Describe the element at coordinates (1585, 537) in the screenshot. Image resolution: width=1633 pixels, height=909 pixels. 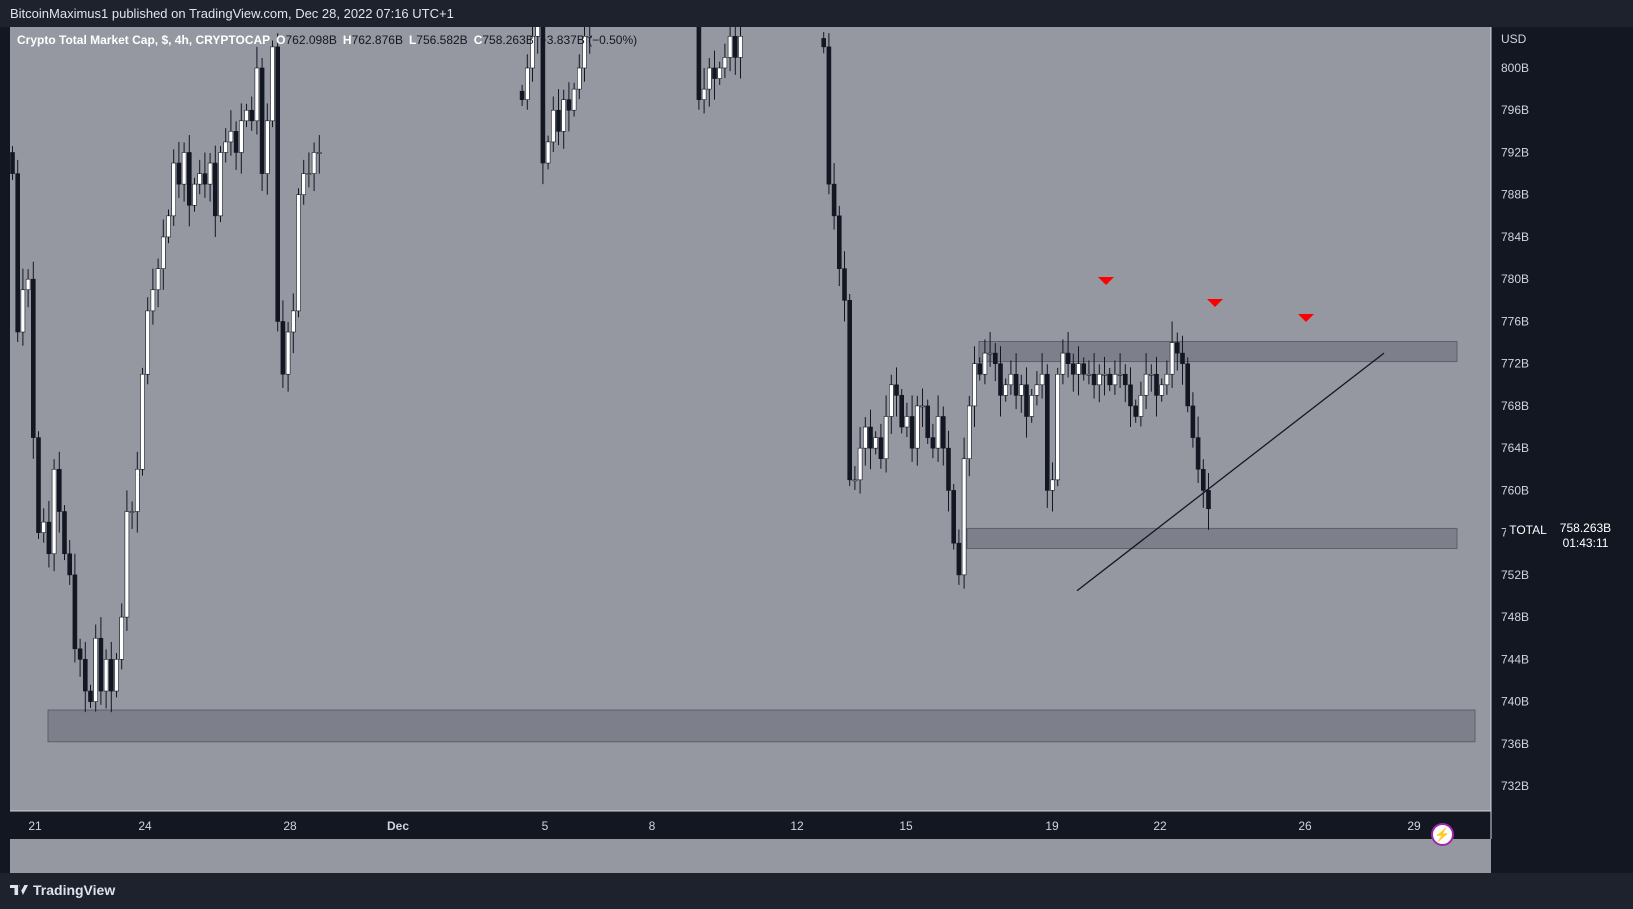
I see `last-price-tag: 758.263B 01:43:11` at that location.